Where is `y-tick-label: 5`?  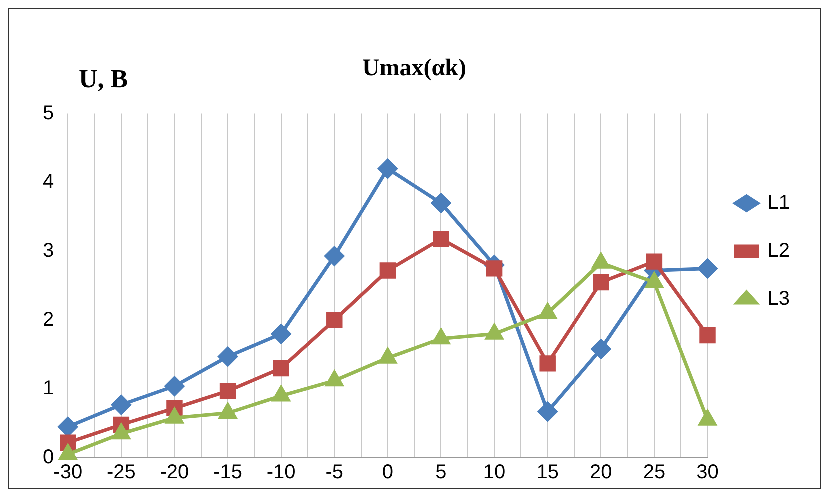 y-tick-label: 5 is located at coordinates (48, 113).